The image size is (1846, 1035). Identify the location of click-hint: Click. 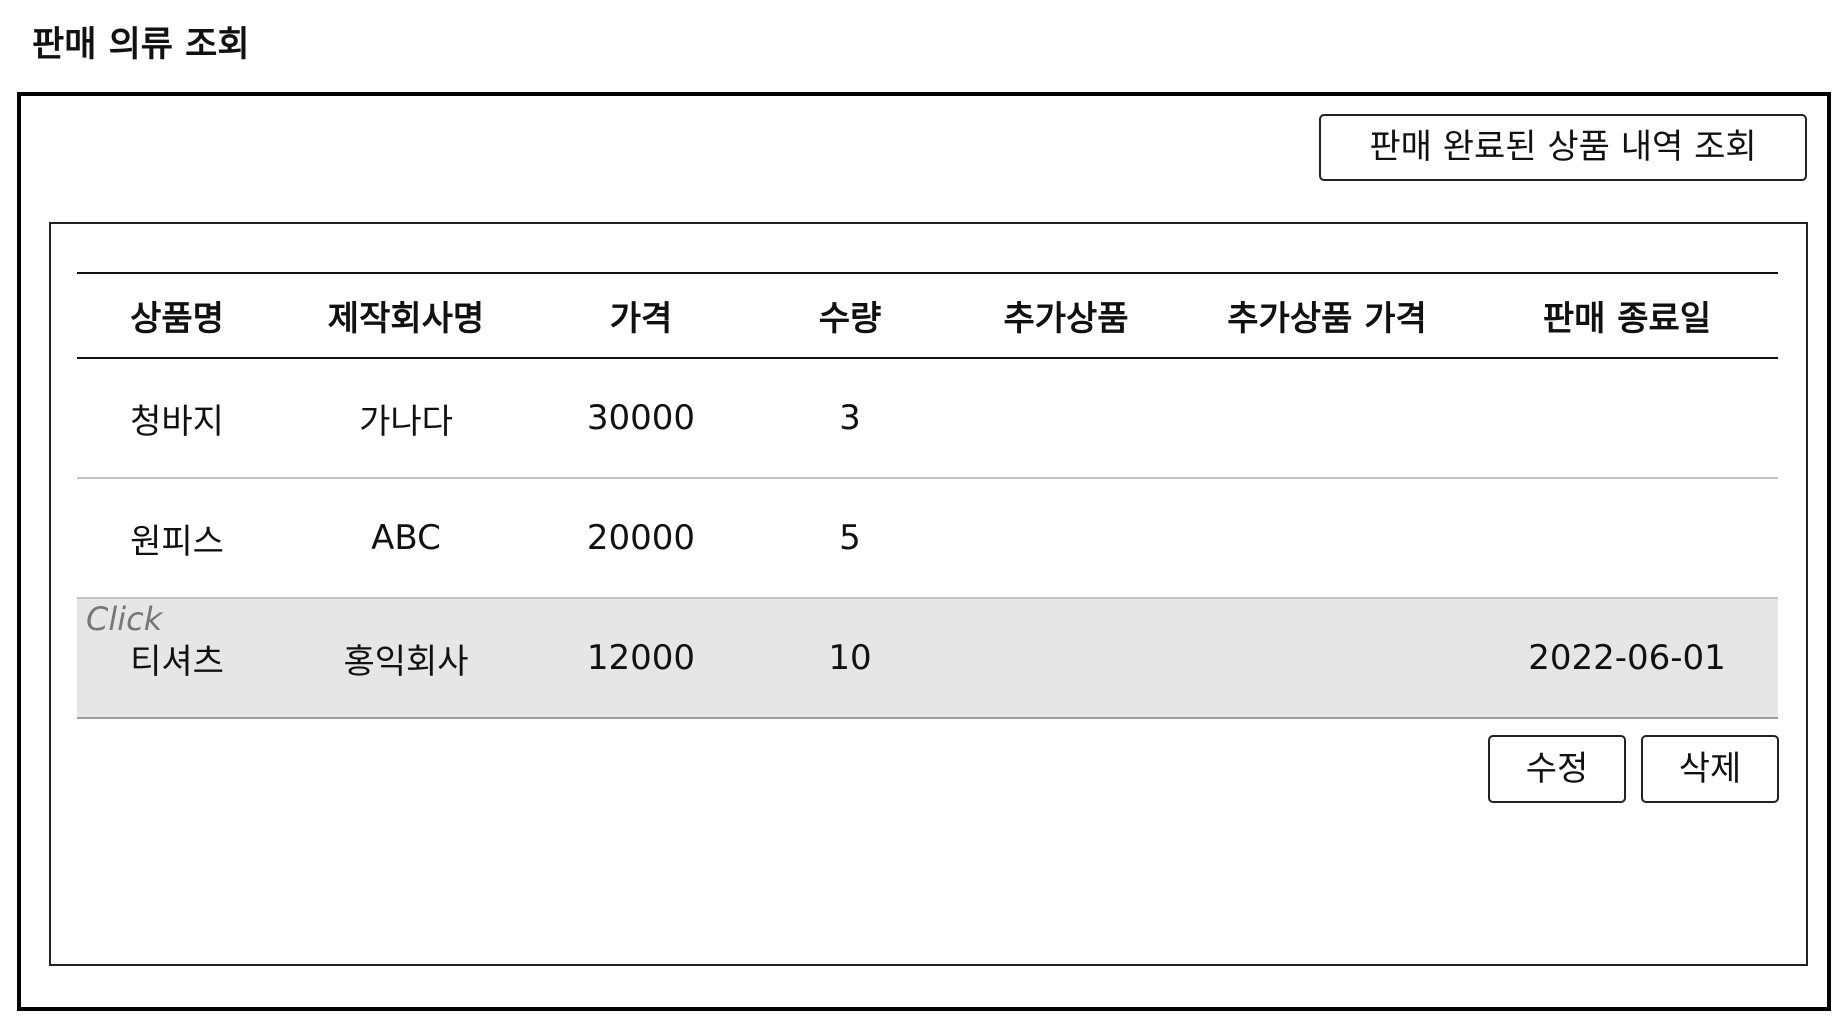
(124, 619).